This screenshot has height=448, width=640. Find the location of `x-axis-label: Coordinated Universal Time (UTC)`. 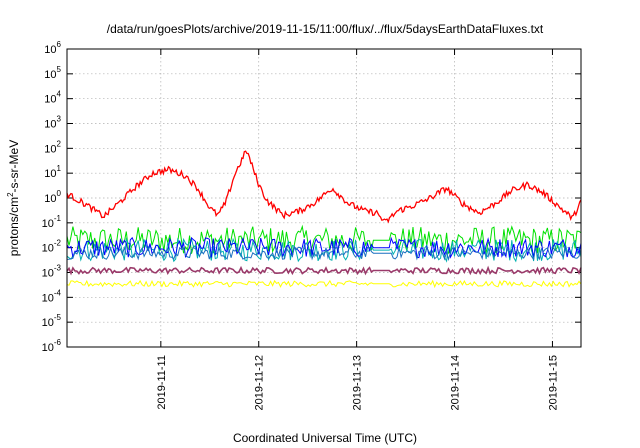

x-axis-label: Coordinated Universal Time (UTC) is located at coordinates (325, 438).